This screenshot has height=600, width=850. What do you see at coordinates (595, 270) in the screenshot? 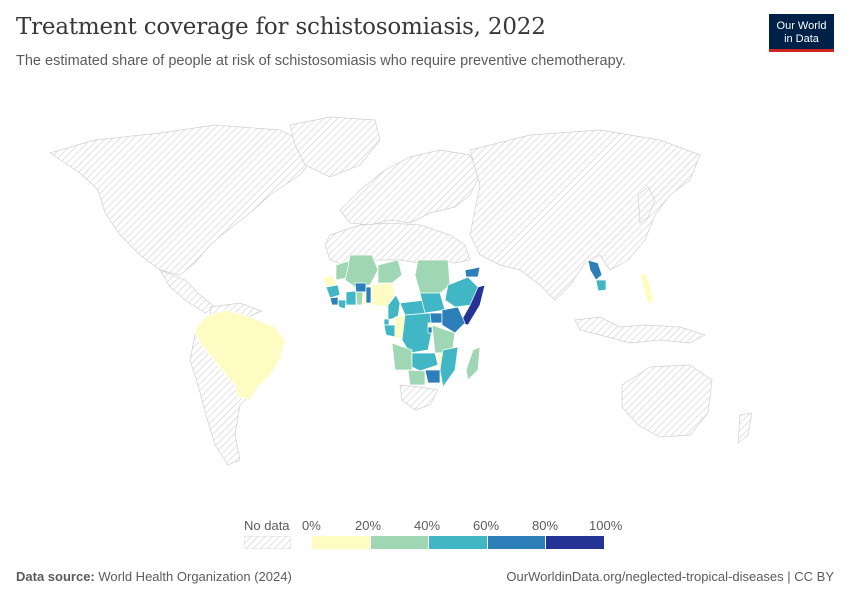
I see `country-laos` at bounding box center [595, 270].